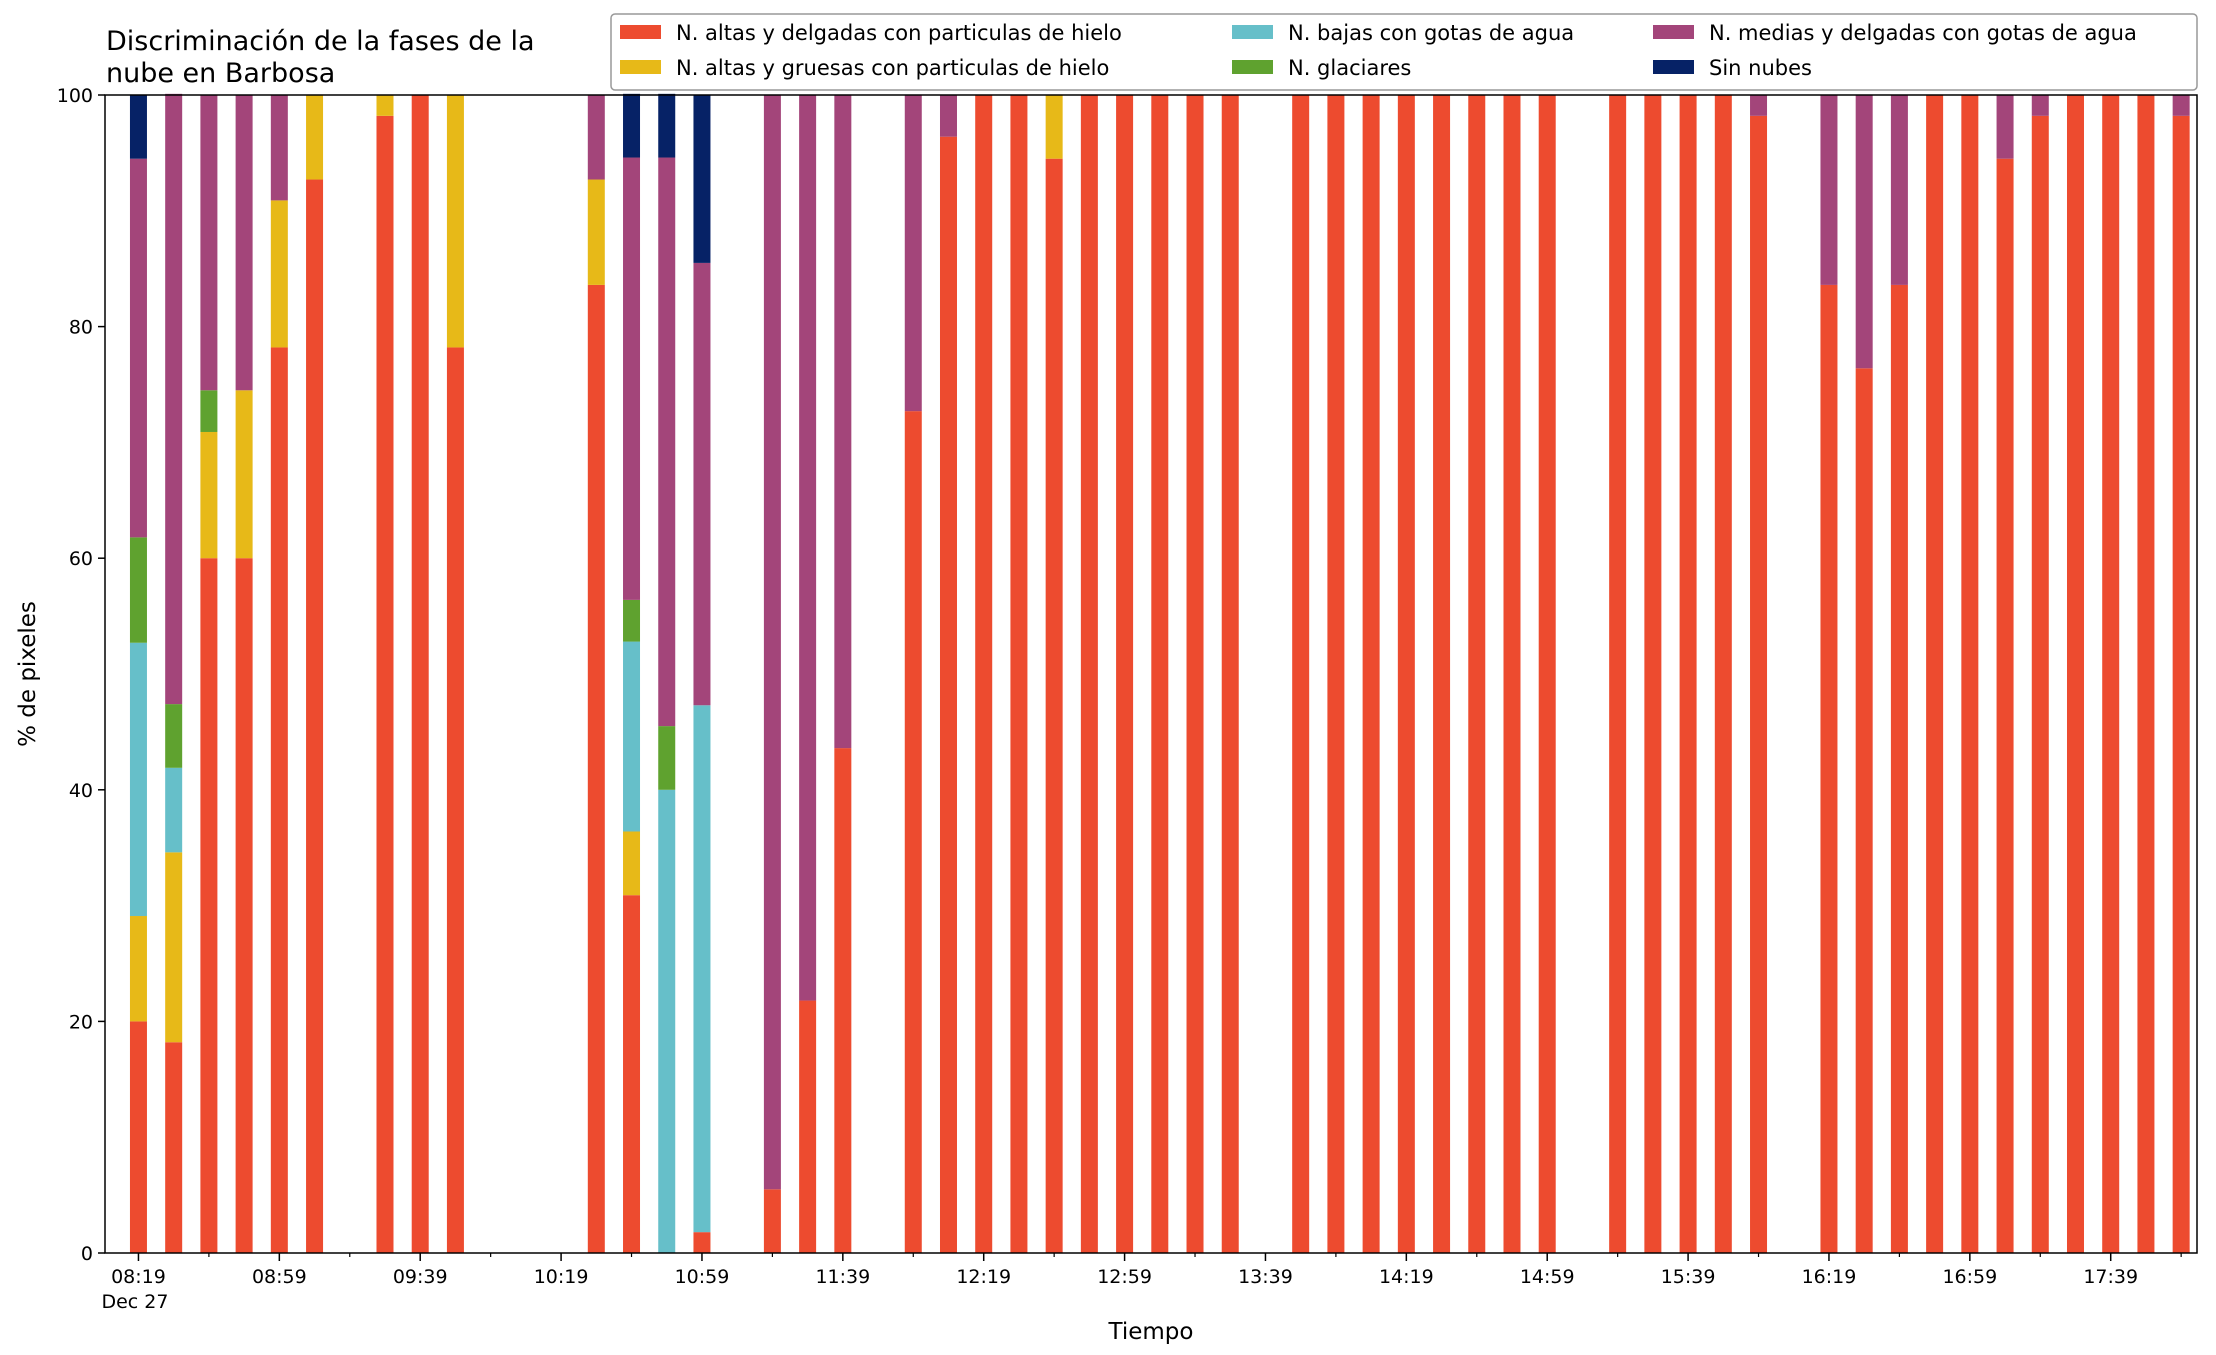 The image size is (2216, 1355). What do you see at coordinates (138, 1137) in the screenshot?
I see `bar-segment-s0-t0` at bounding box center [138, 1137].